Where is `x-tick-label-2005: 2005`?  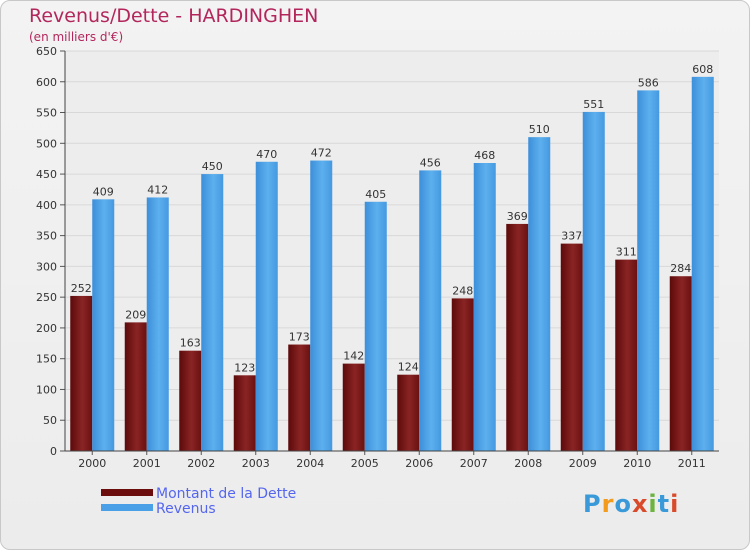
x-tick-label-2005: 2005 is located at coordinates (365, 463).